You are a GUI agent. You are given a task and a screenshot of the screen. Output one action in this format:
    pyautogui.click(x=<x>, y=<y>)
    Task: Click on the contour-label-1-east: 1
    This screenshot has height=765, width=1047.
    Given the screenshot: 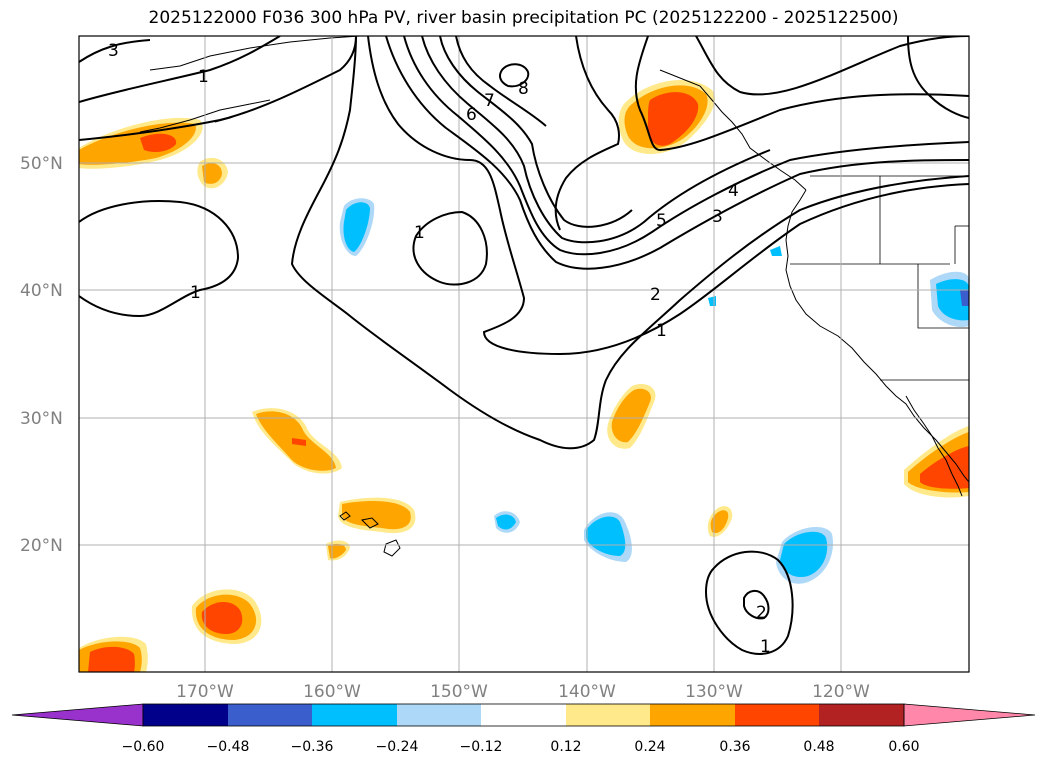 What is the action you would take?
    pyautogui.click(x=661, y=331)
    